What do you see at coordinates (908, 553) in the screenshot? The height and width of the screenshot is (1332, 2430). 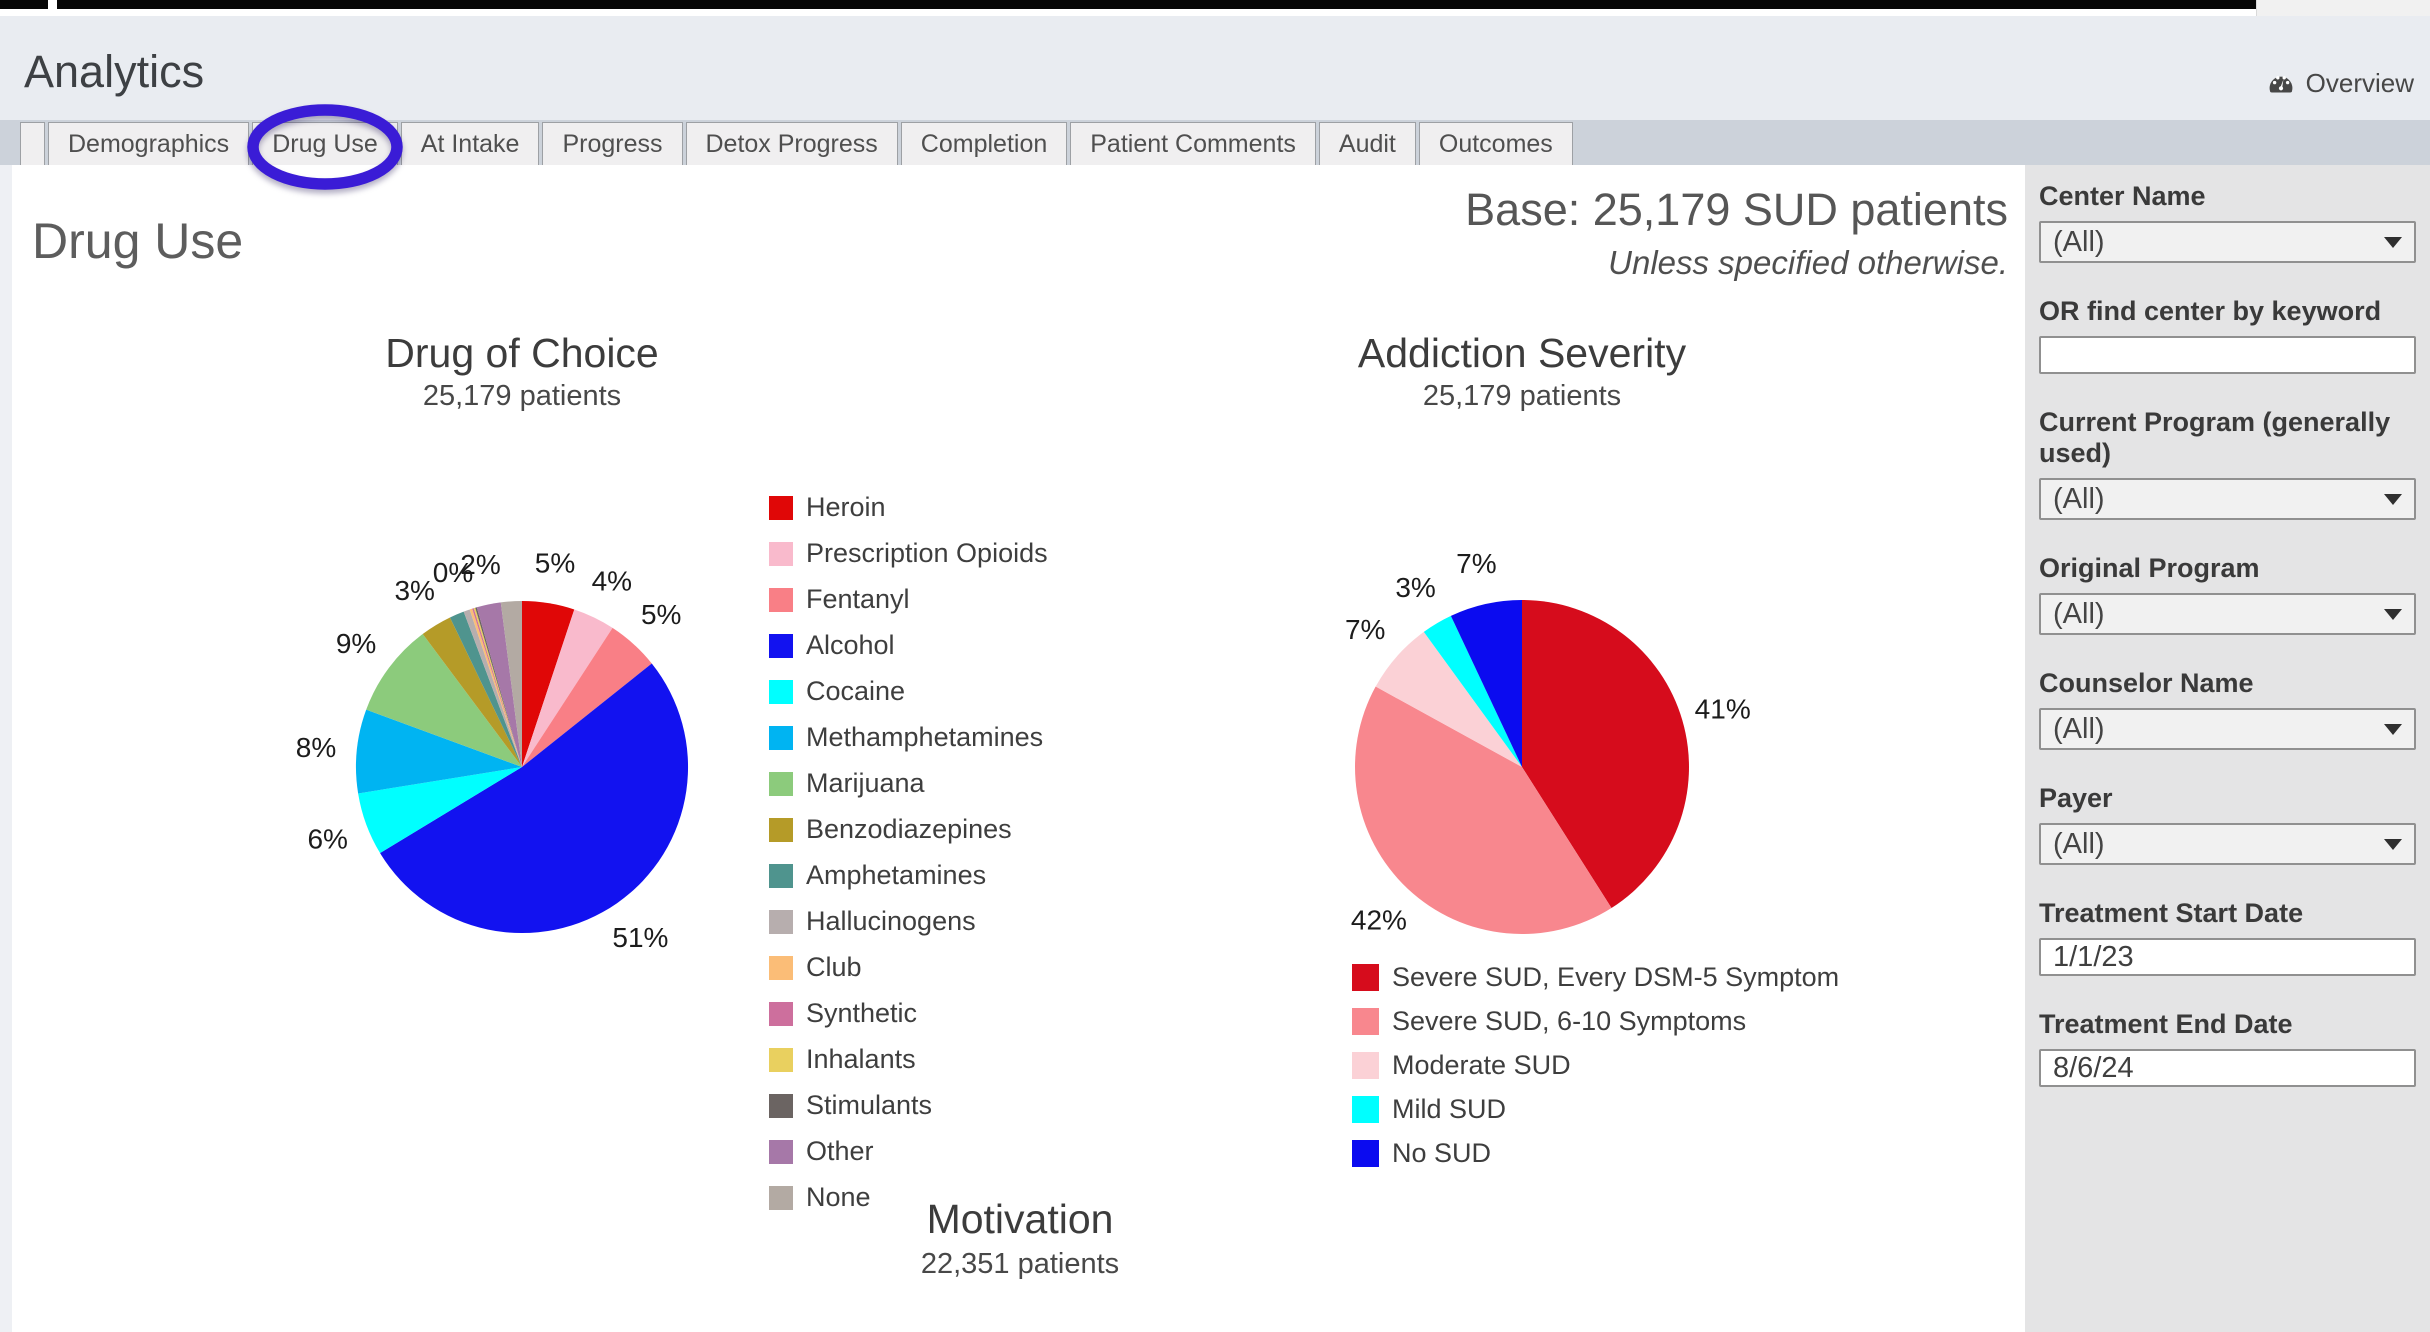 I see `legend-item-prescription-opioids: Prescription Opioids` at bounding box center [908, 553].